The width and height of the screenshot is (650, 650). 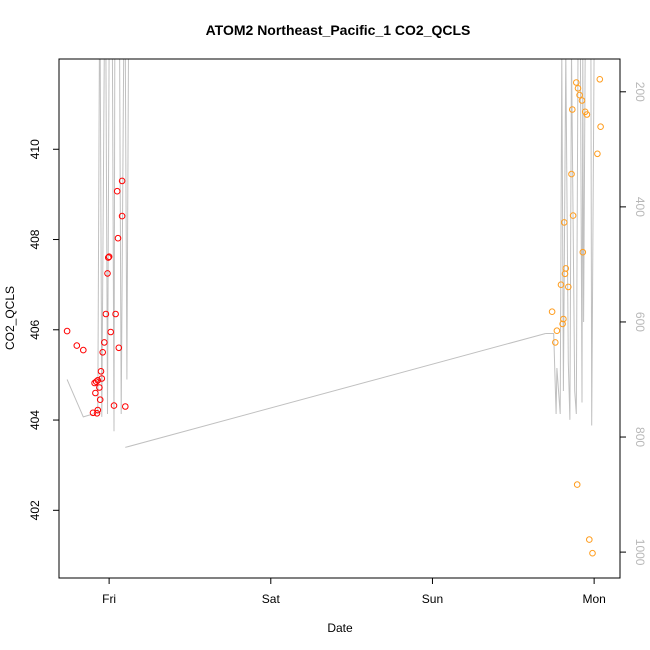 What do you see at coordinates (43, 329) in the screenshot?
I see `y-axis: 402 404 406 408 410` at bounding box center [43, 329].